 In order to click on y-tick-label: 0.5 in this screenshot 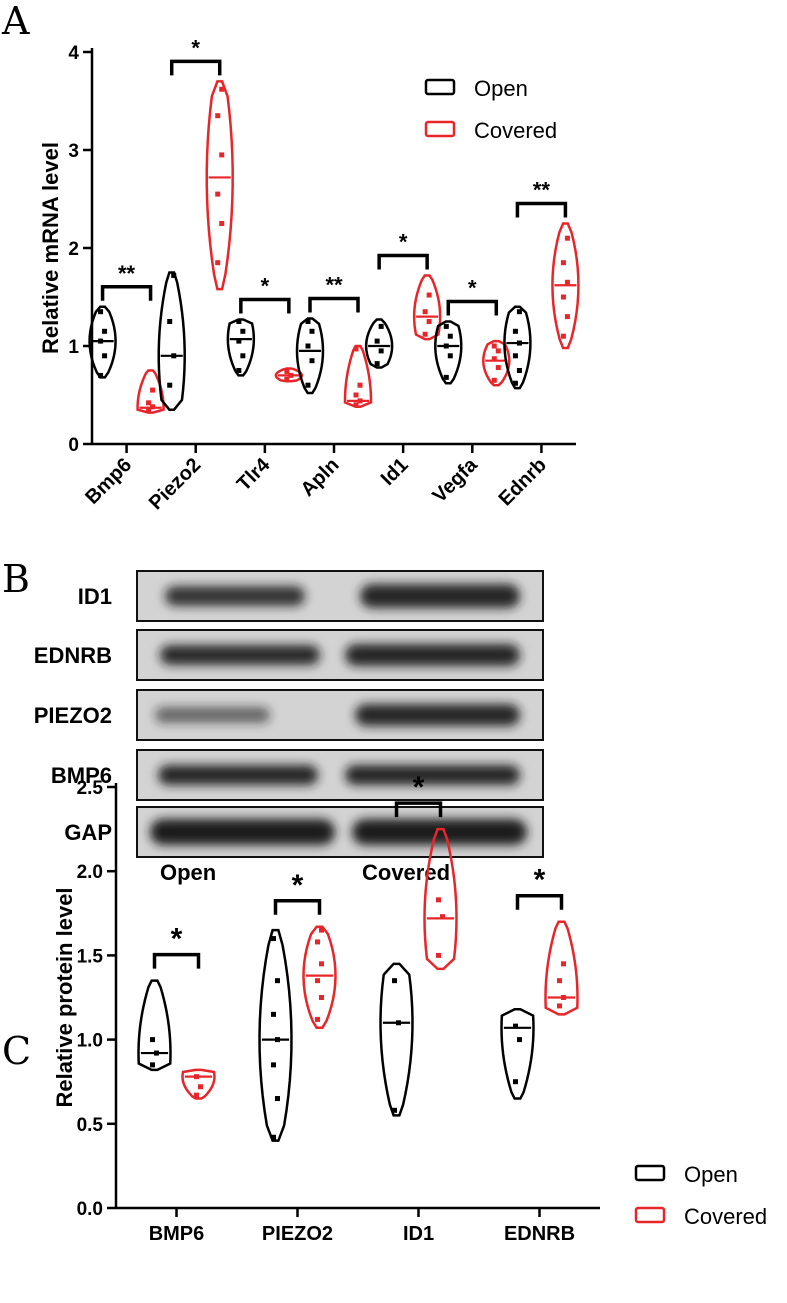, I will do `click(90, 1125)`.